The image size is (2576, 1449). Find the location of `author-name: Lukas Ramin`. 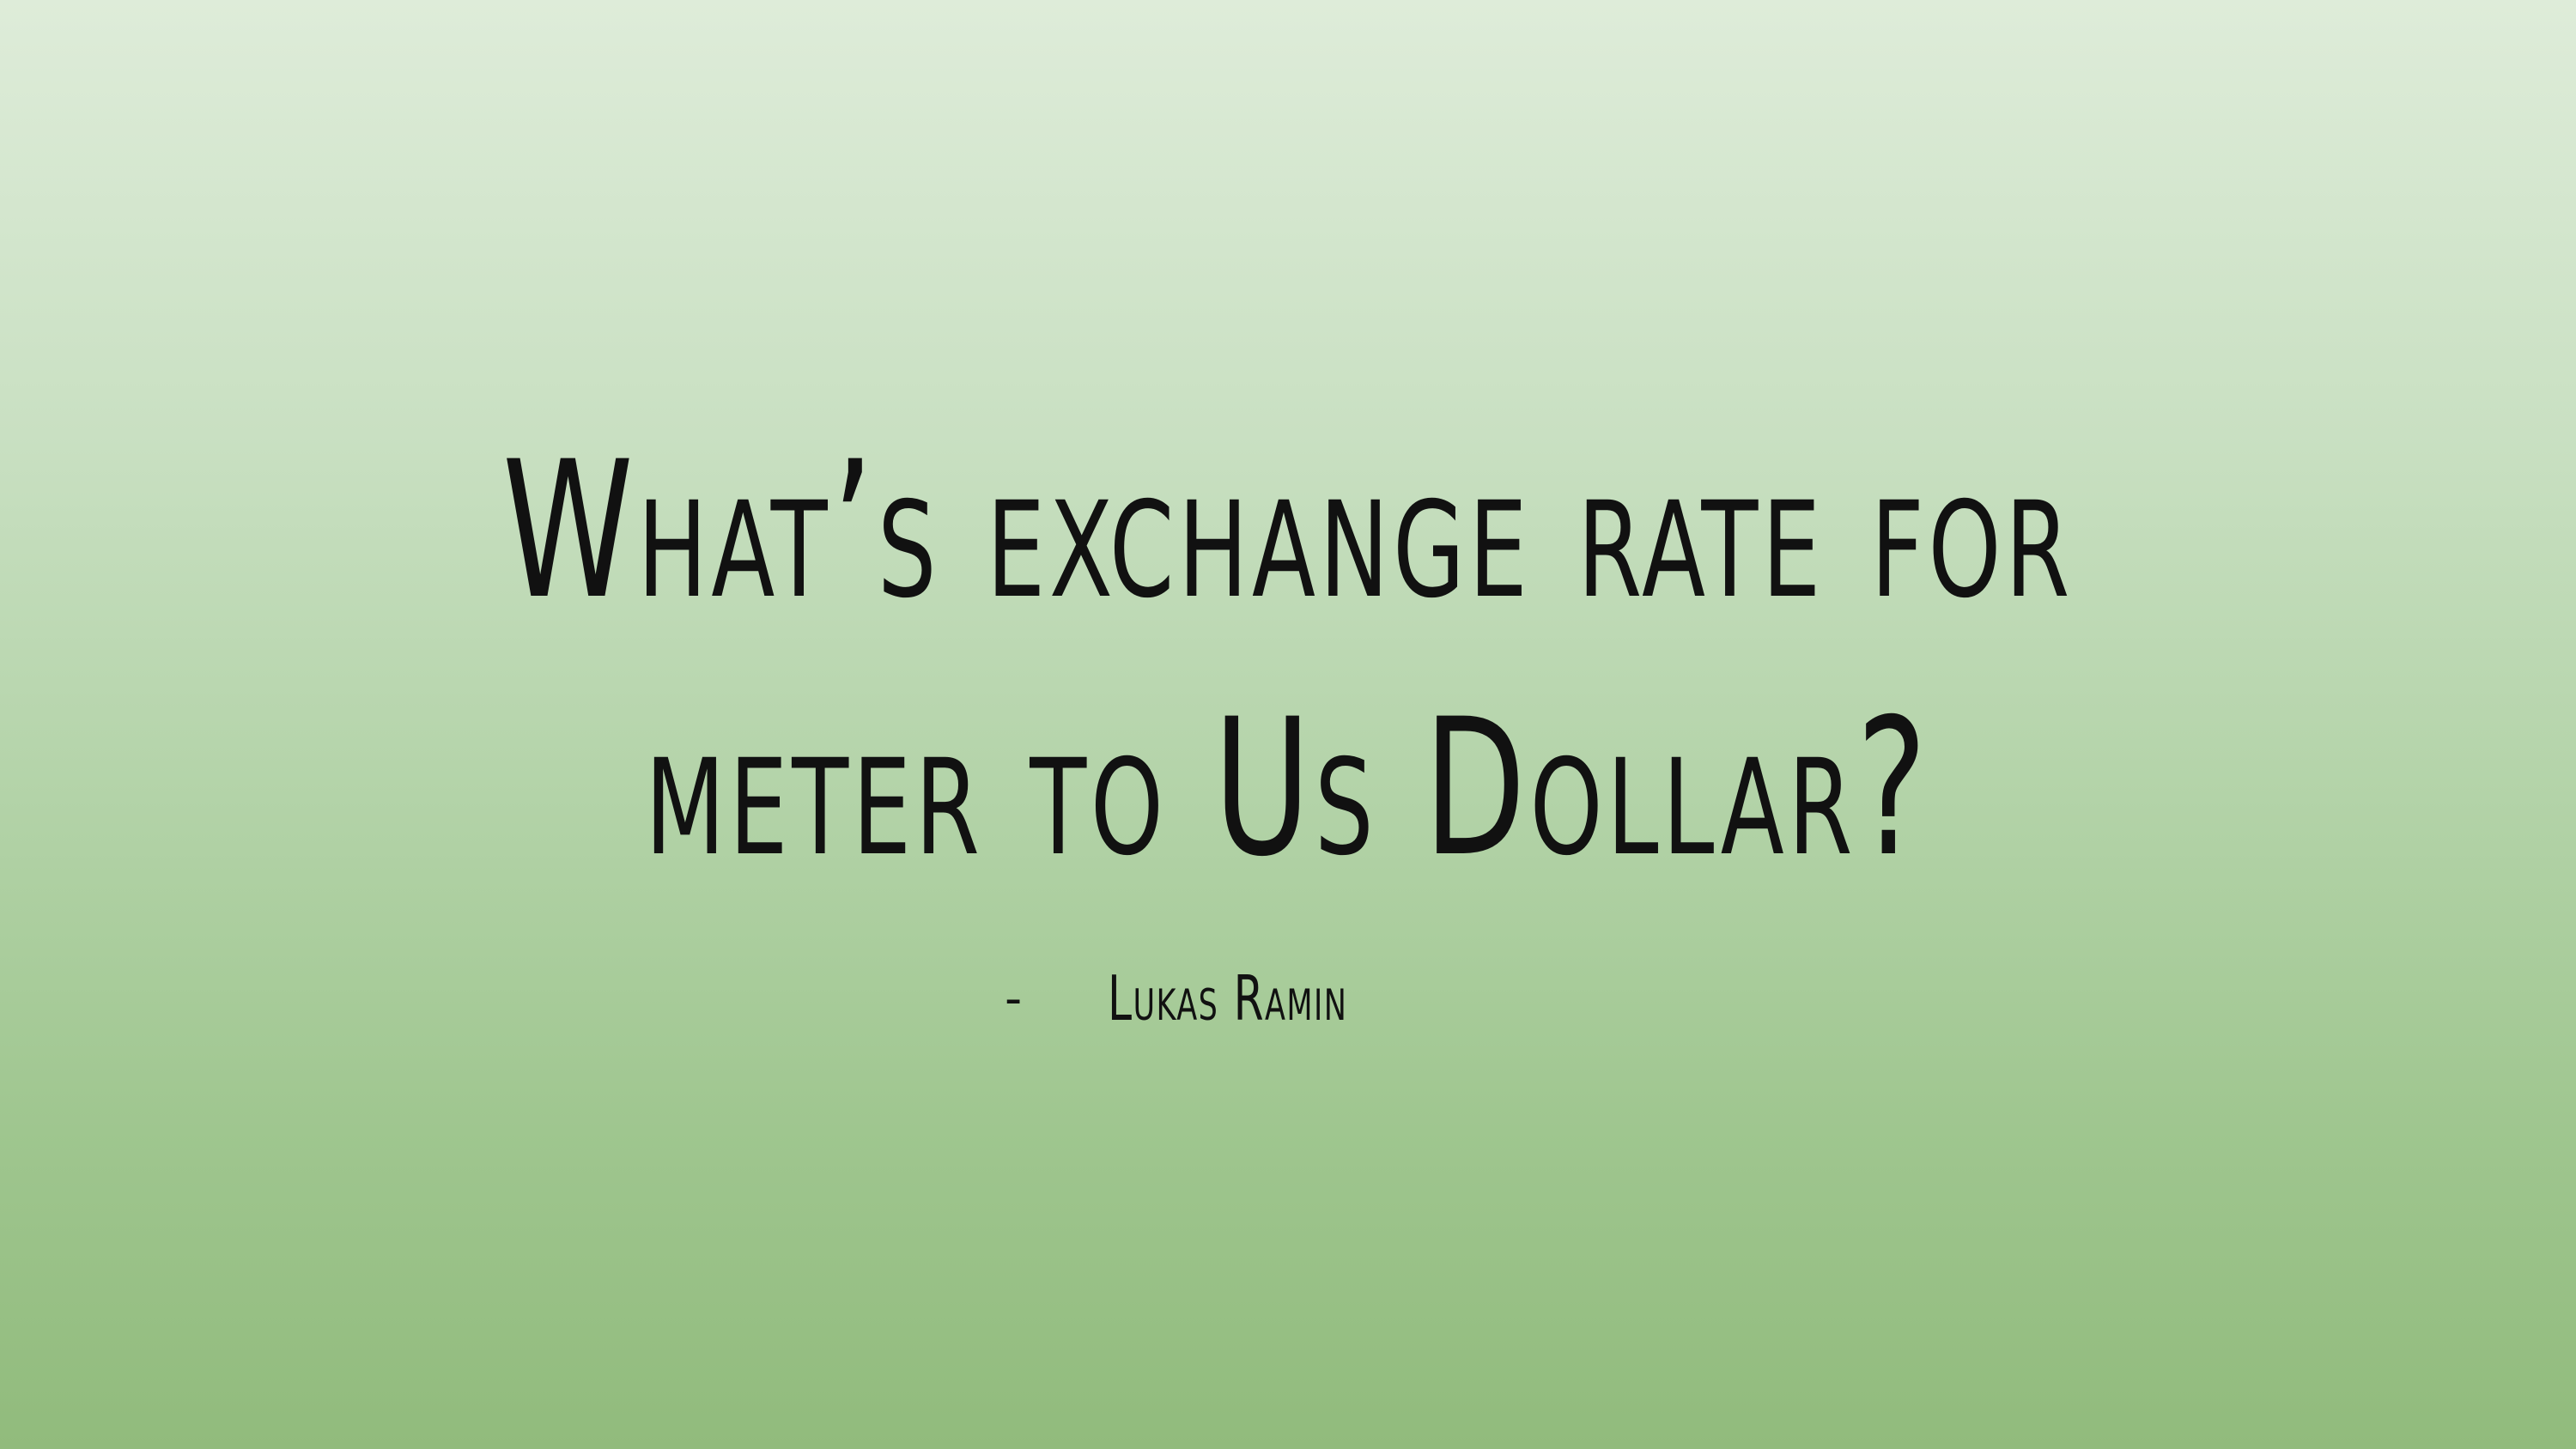

author-name: Lukas Ramin is located at coordinates (1228, 998).